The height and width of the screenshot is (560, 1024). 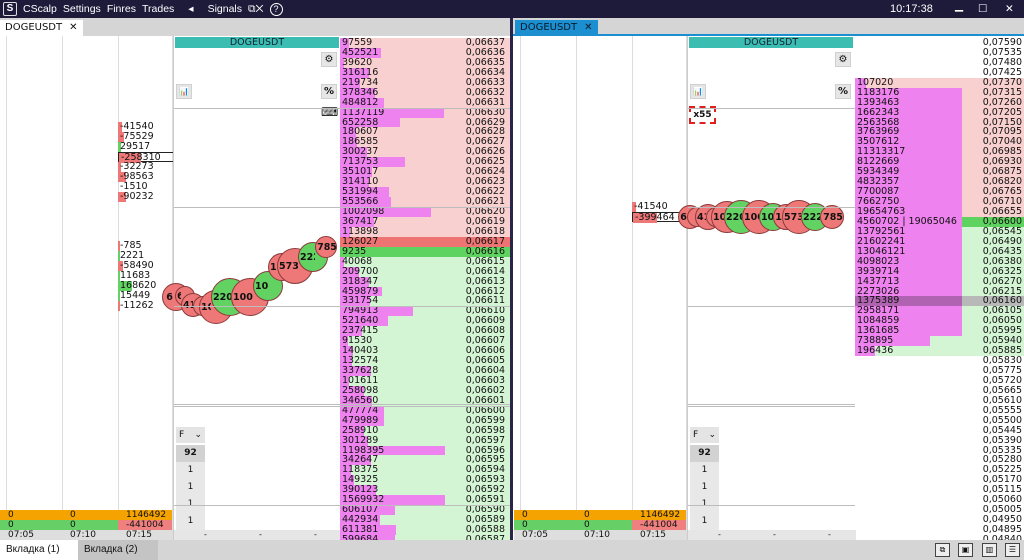 I want to click on book-row: 5934349 0,06875, so click(x=939, y=172).